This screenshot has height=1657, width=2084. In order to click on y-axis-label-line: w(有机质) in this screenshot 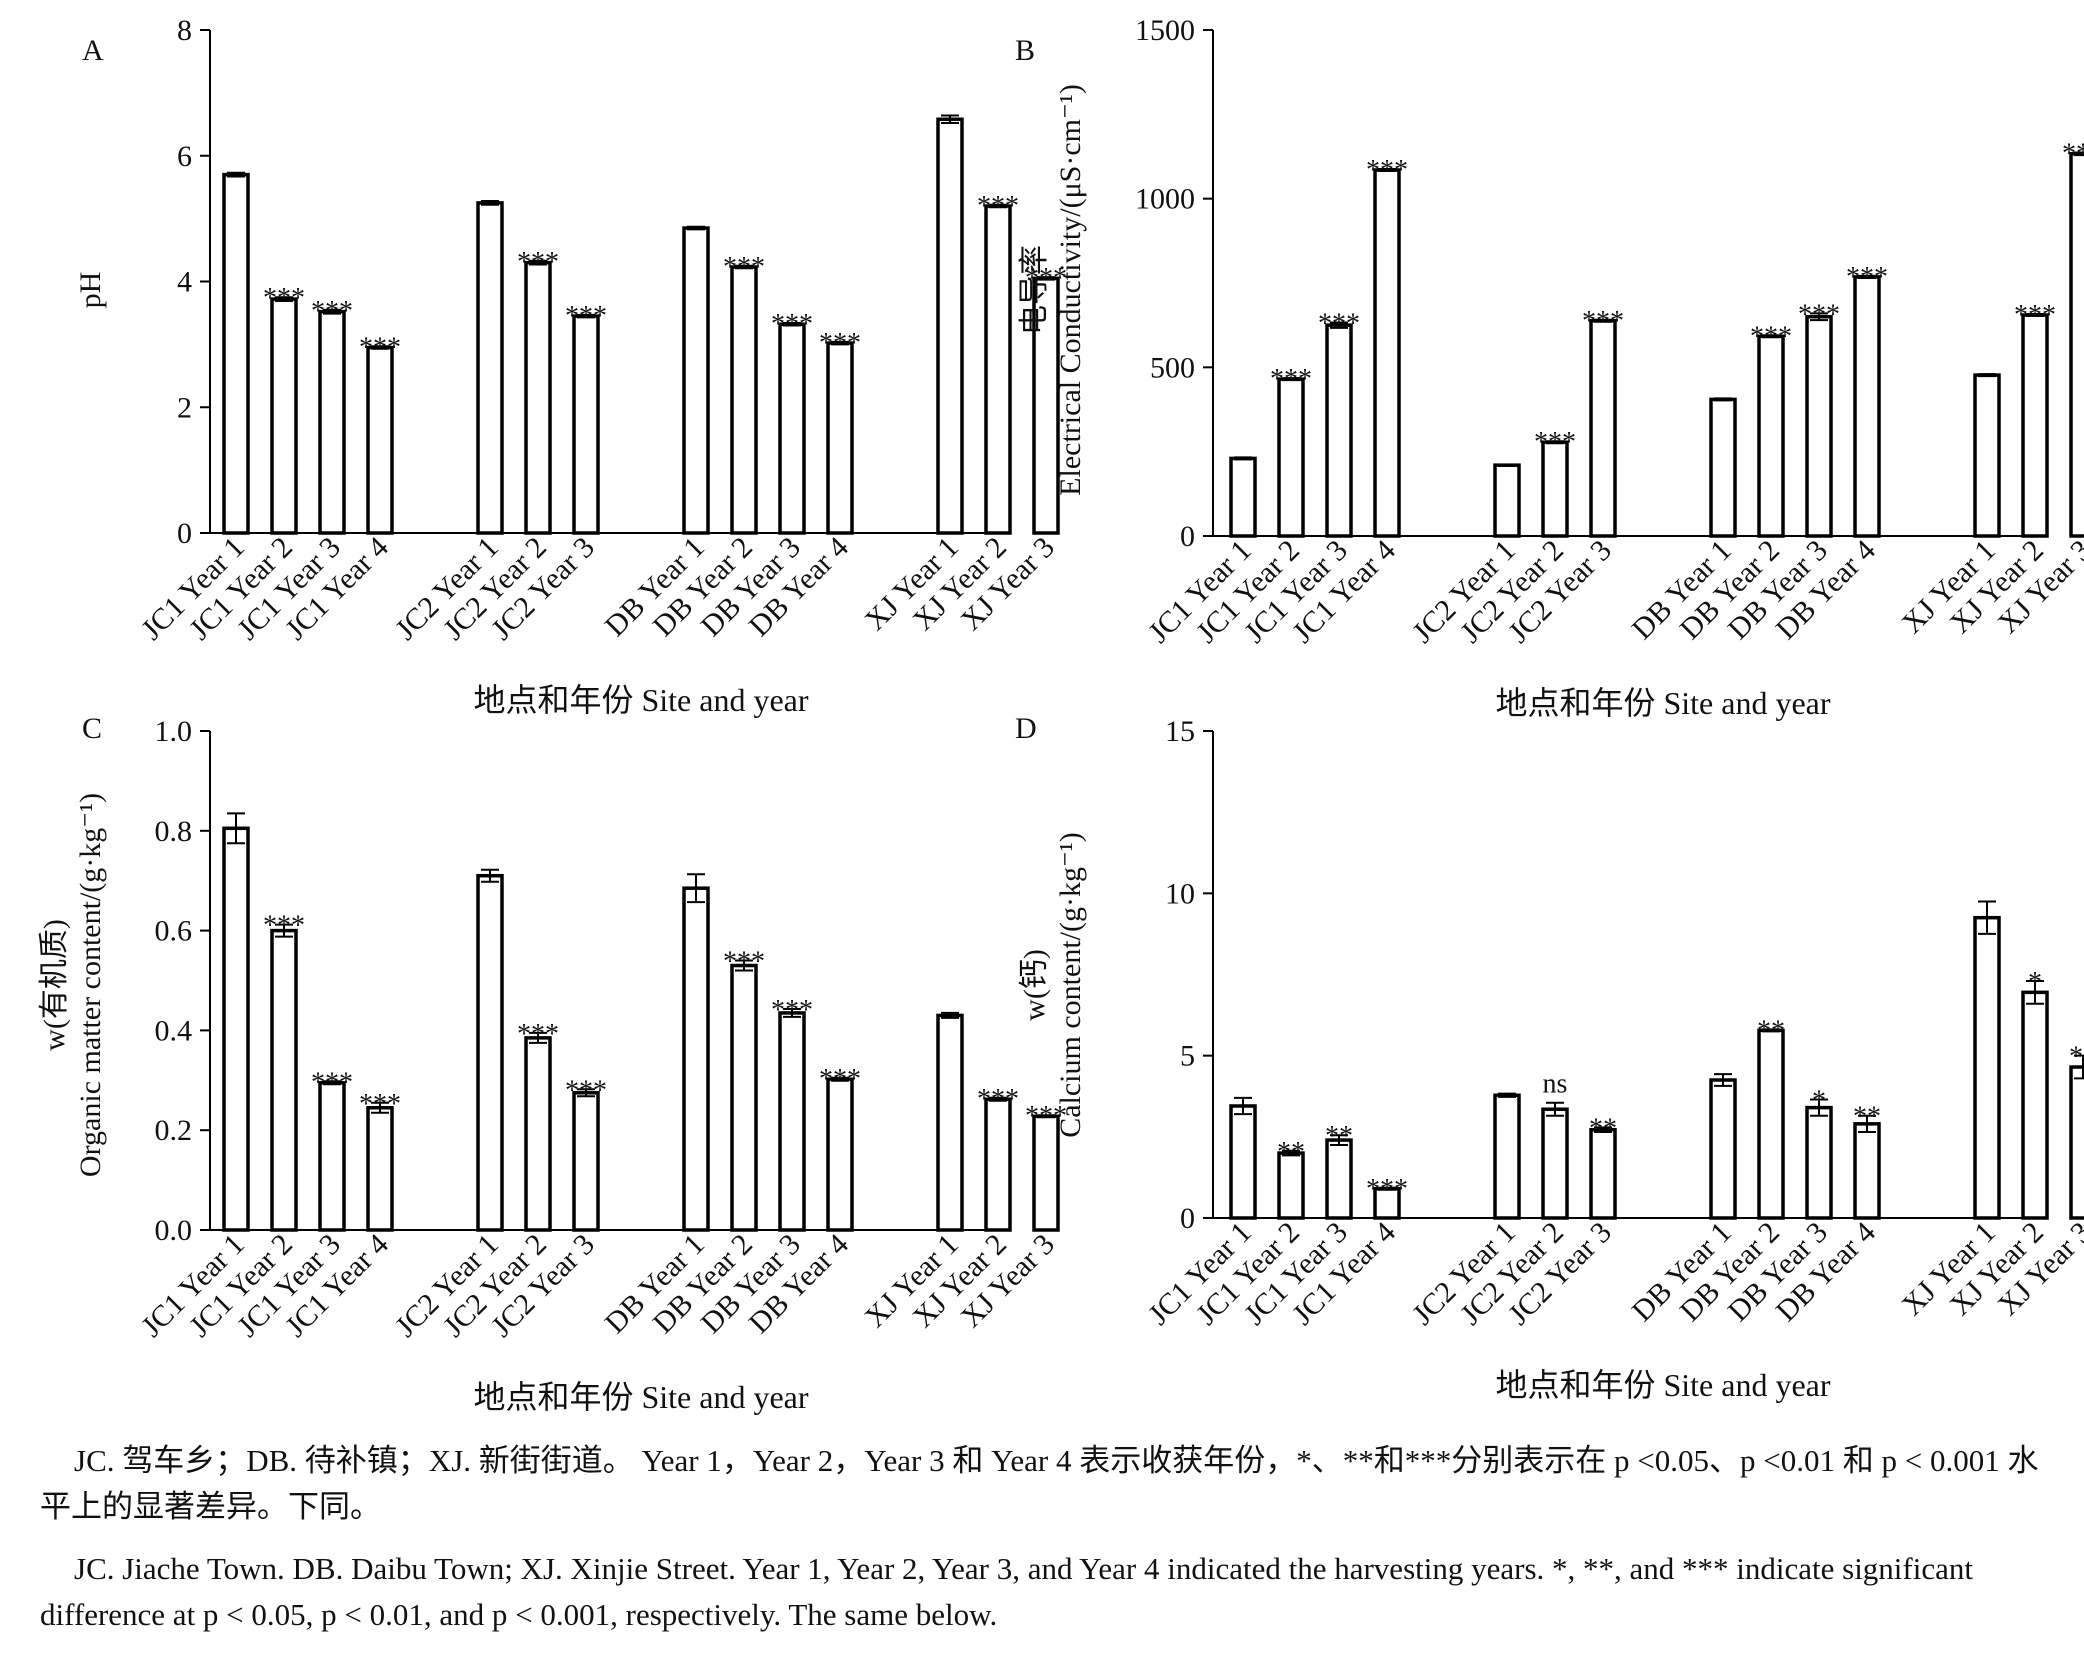, I will do `click(54, 985)`.